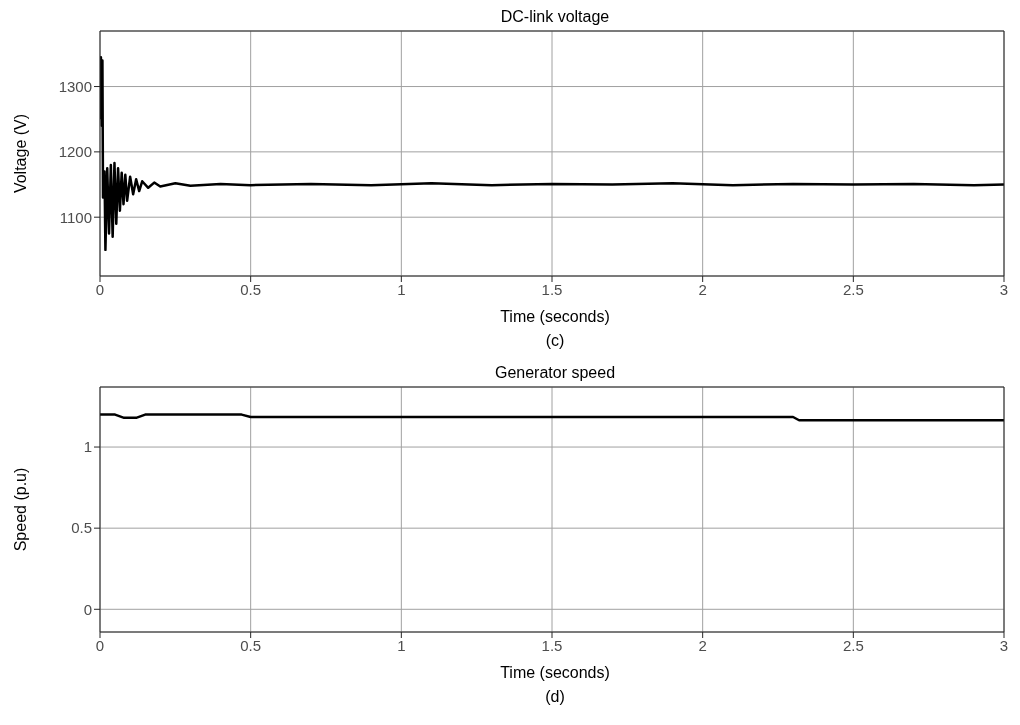  I want to click on y-tick-label: 1300, so click(75, 86).